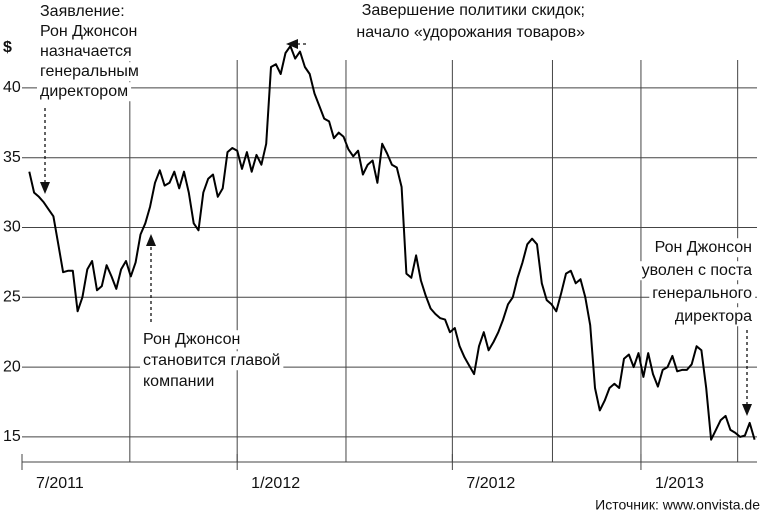  I want to click on x-tick-label: 1/2013, so click(679, 483).